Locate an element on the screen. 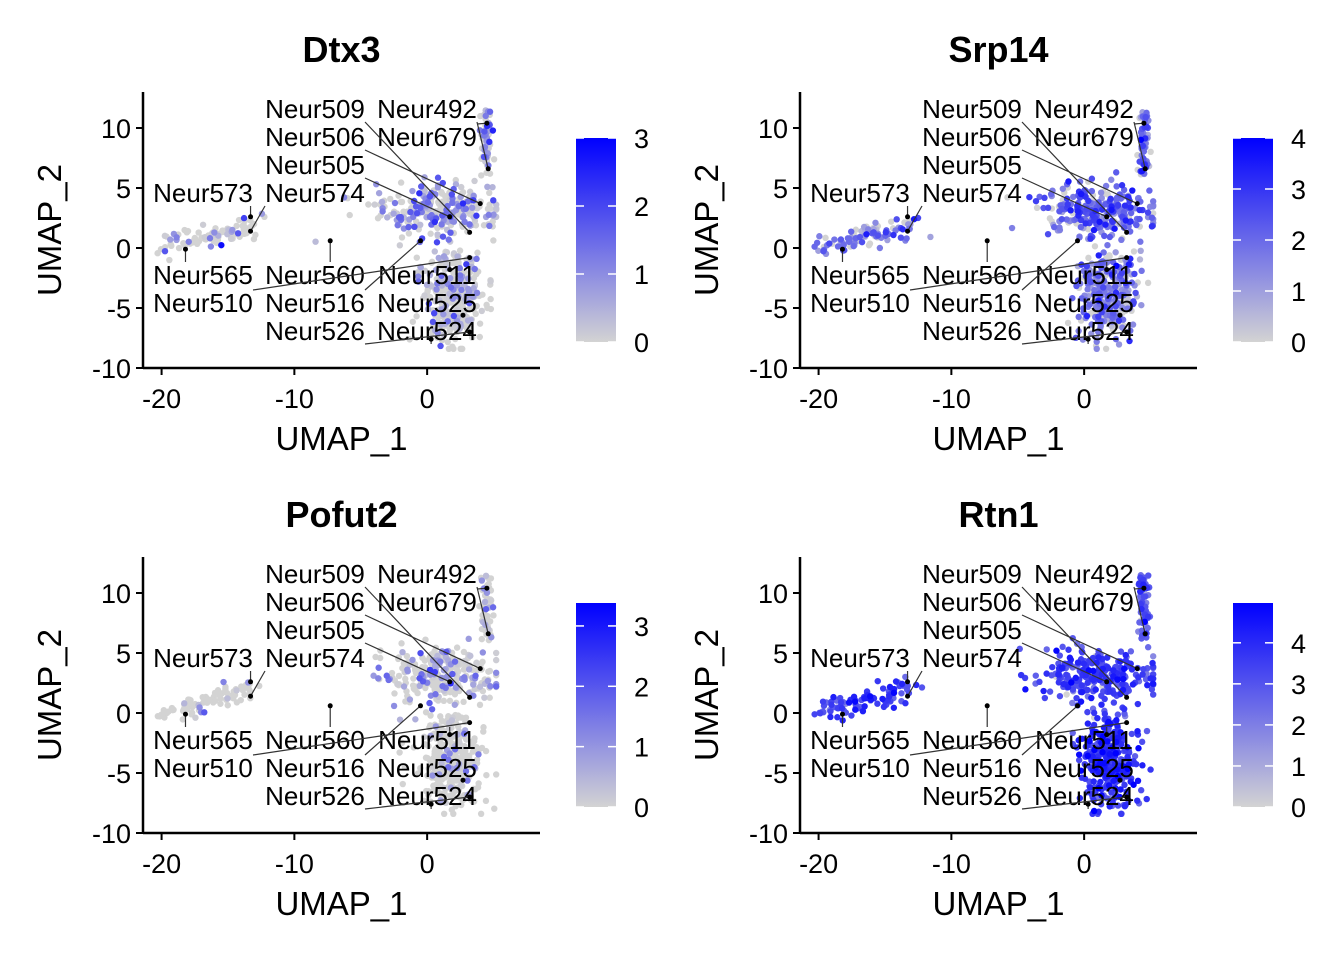 The width and height of the screenshot is (1344, 960). y-tick-label: 5 is located at coordinates (780, 654).